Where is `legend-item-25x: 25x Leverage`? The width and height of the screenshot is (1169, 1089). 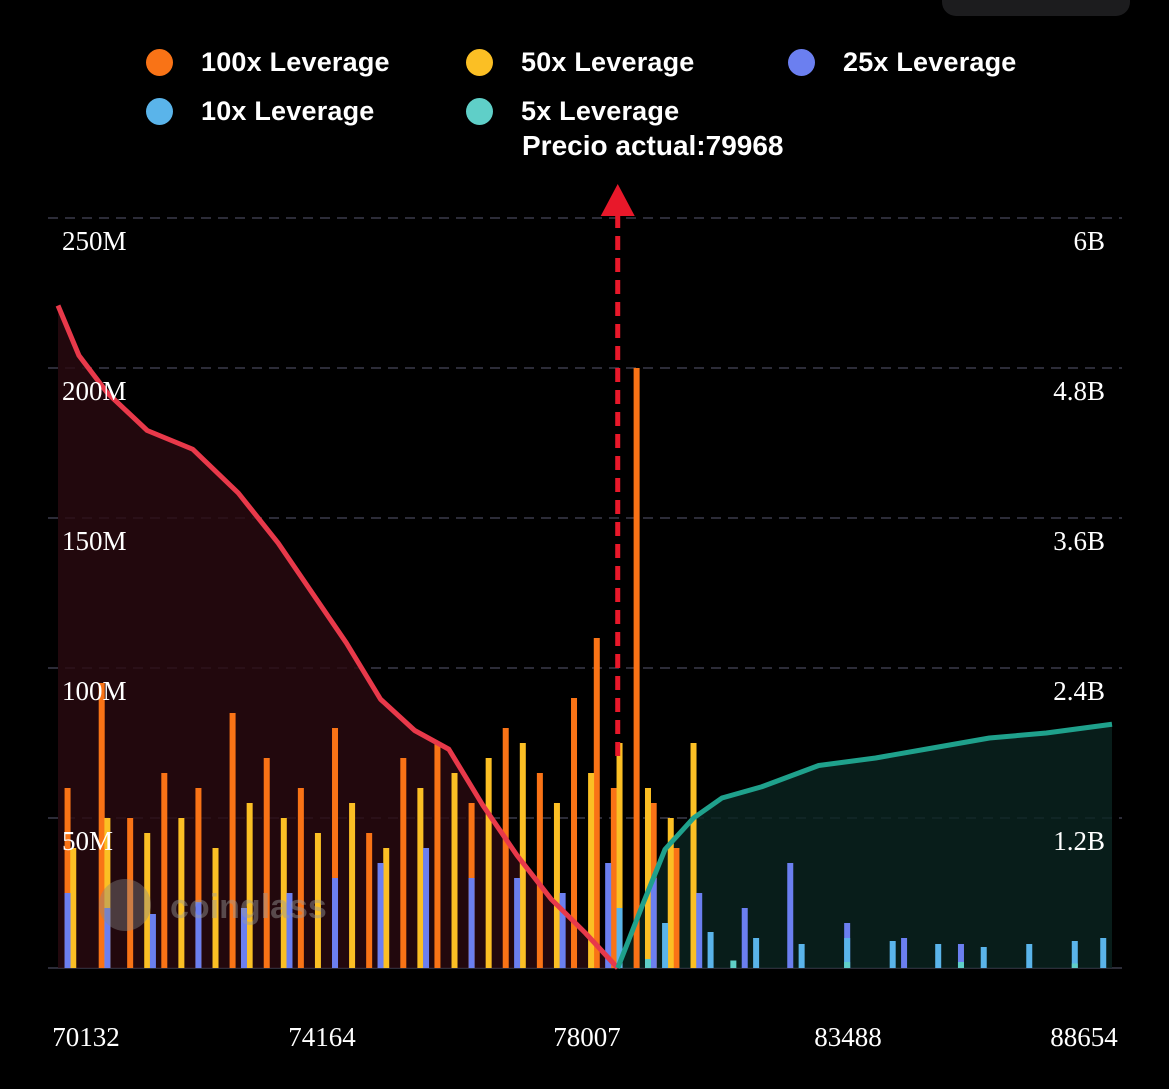 legend-item-25x: 25x Leverage is located at coordinates (902, 62).